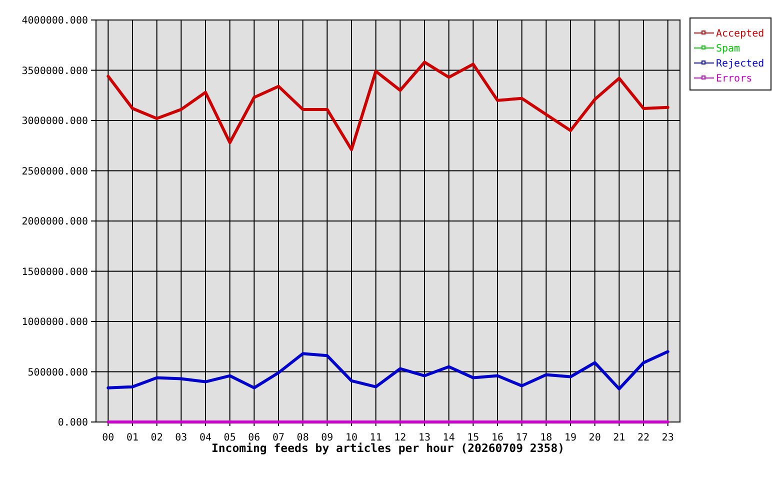  Describe the element at coordinates (594, 438) in the screenshot. I see `x-tick-label: 20` at that location.